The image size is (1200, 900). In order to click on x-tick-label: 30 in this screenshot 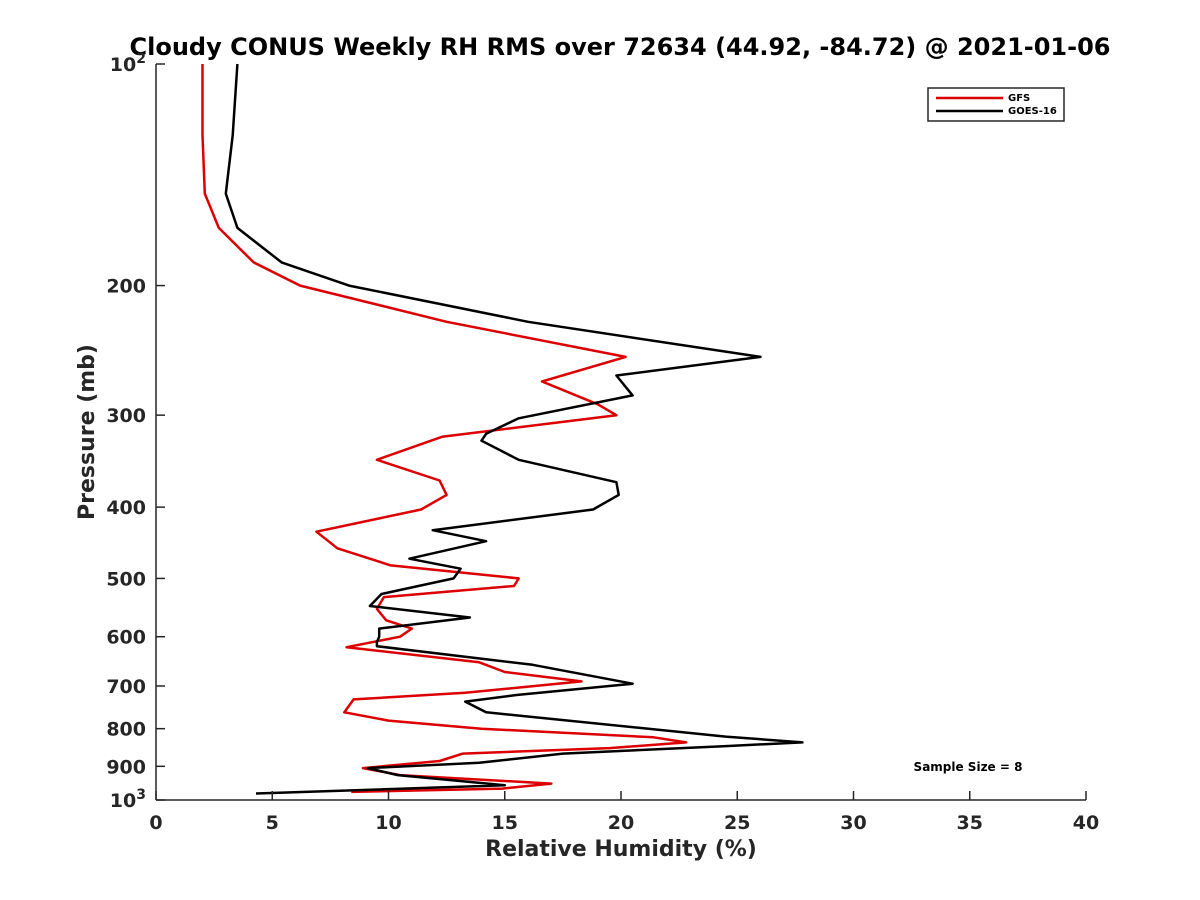, I will do `click(853, 823)`.